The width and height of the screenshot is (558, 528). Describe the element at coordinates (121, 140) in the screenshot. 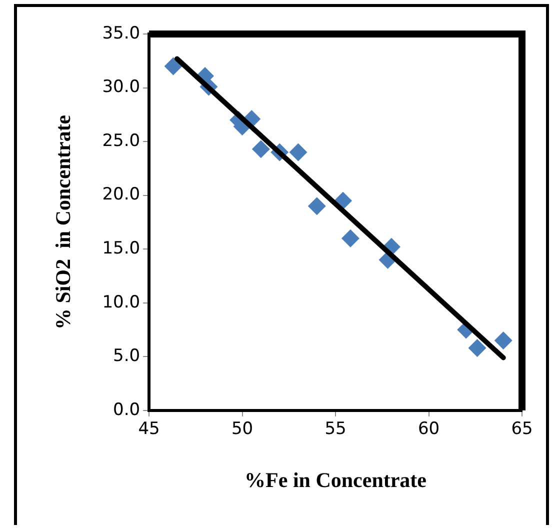

I see `y-tick-label: 25.0` at that location.